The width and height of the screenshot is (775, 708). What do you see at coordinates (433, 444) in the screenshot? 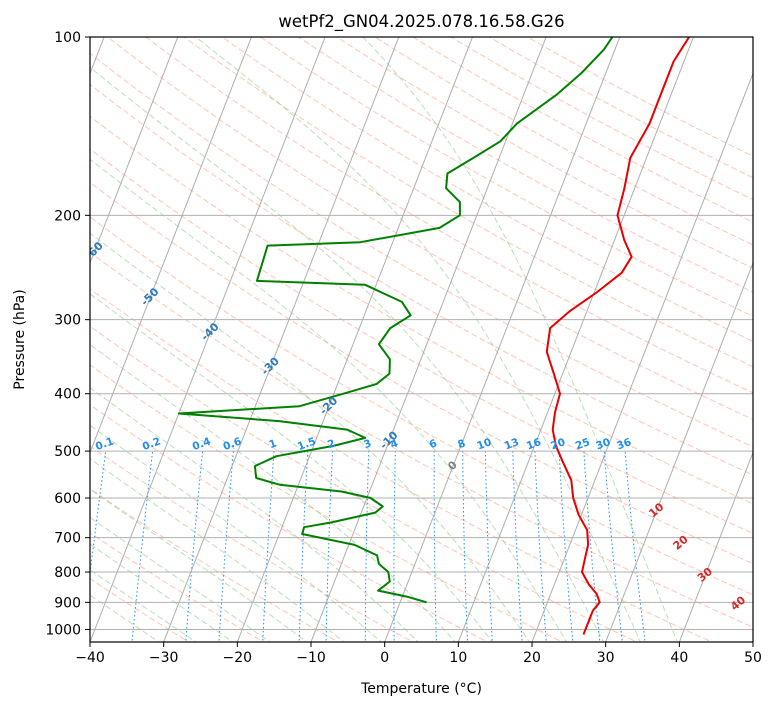
I see `mixing-ratio-label: 6` at bounding box center [433, 444].